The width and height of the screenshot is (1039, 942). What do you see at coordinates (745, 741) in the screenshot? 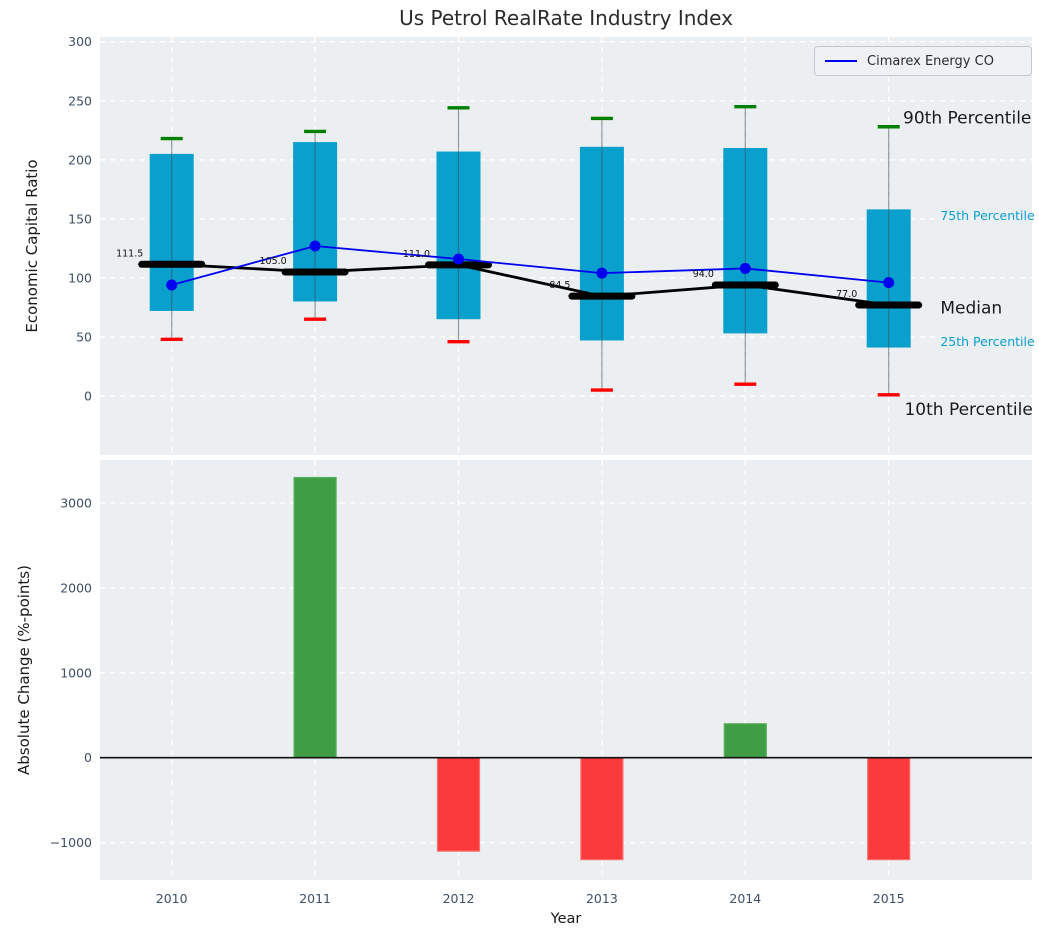
I see `bar-2014` at bounding box center [745, 741].